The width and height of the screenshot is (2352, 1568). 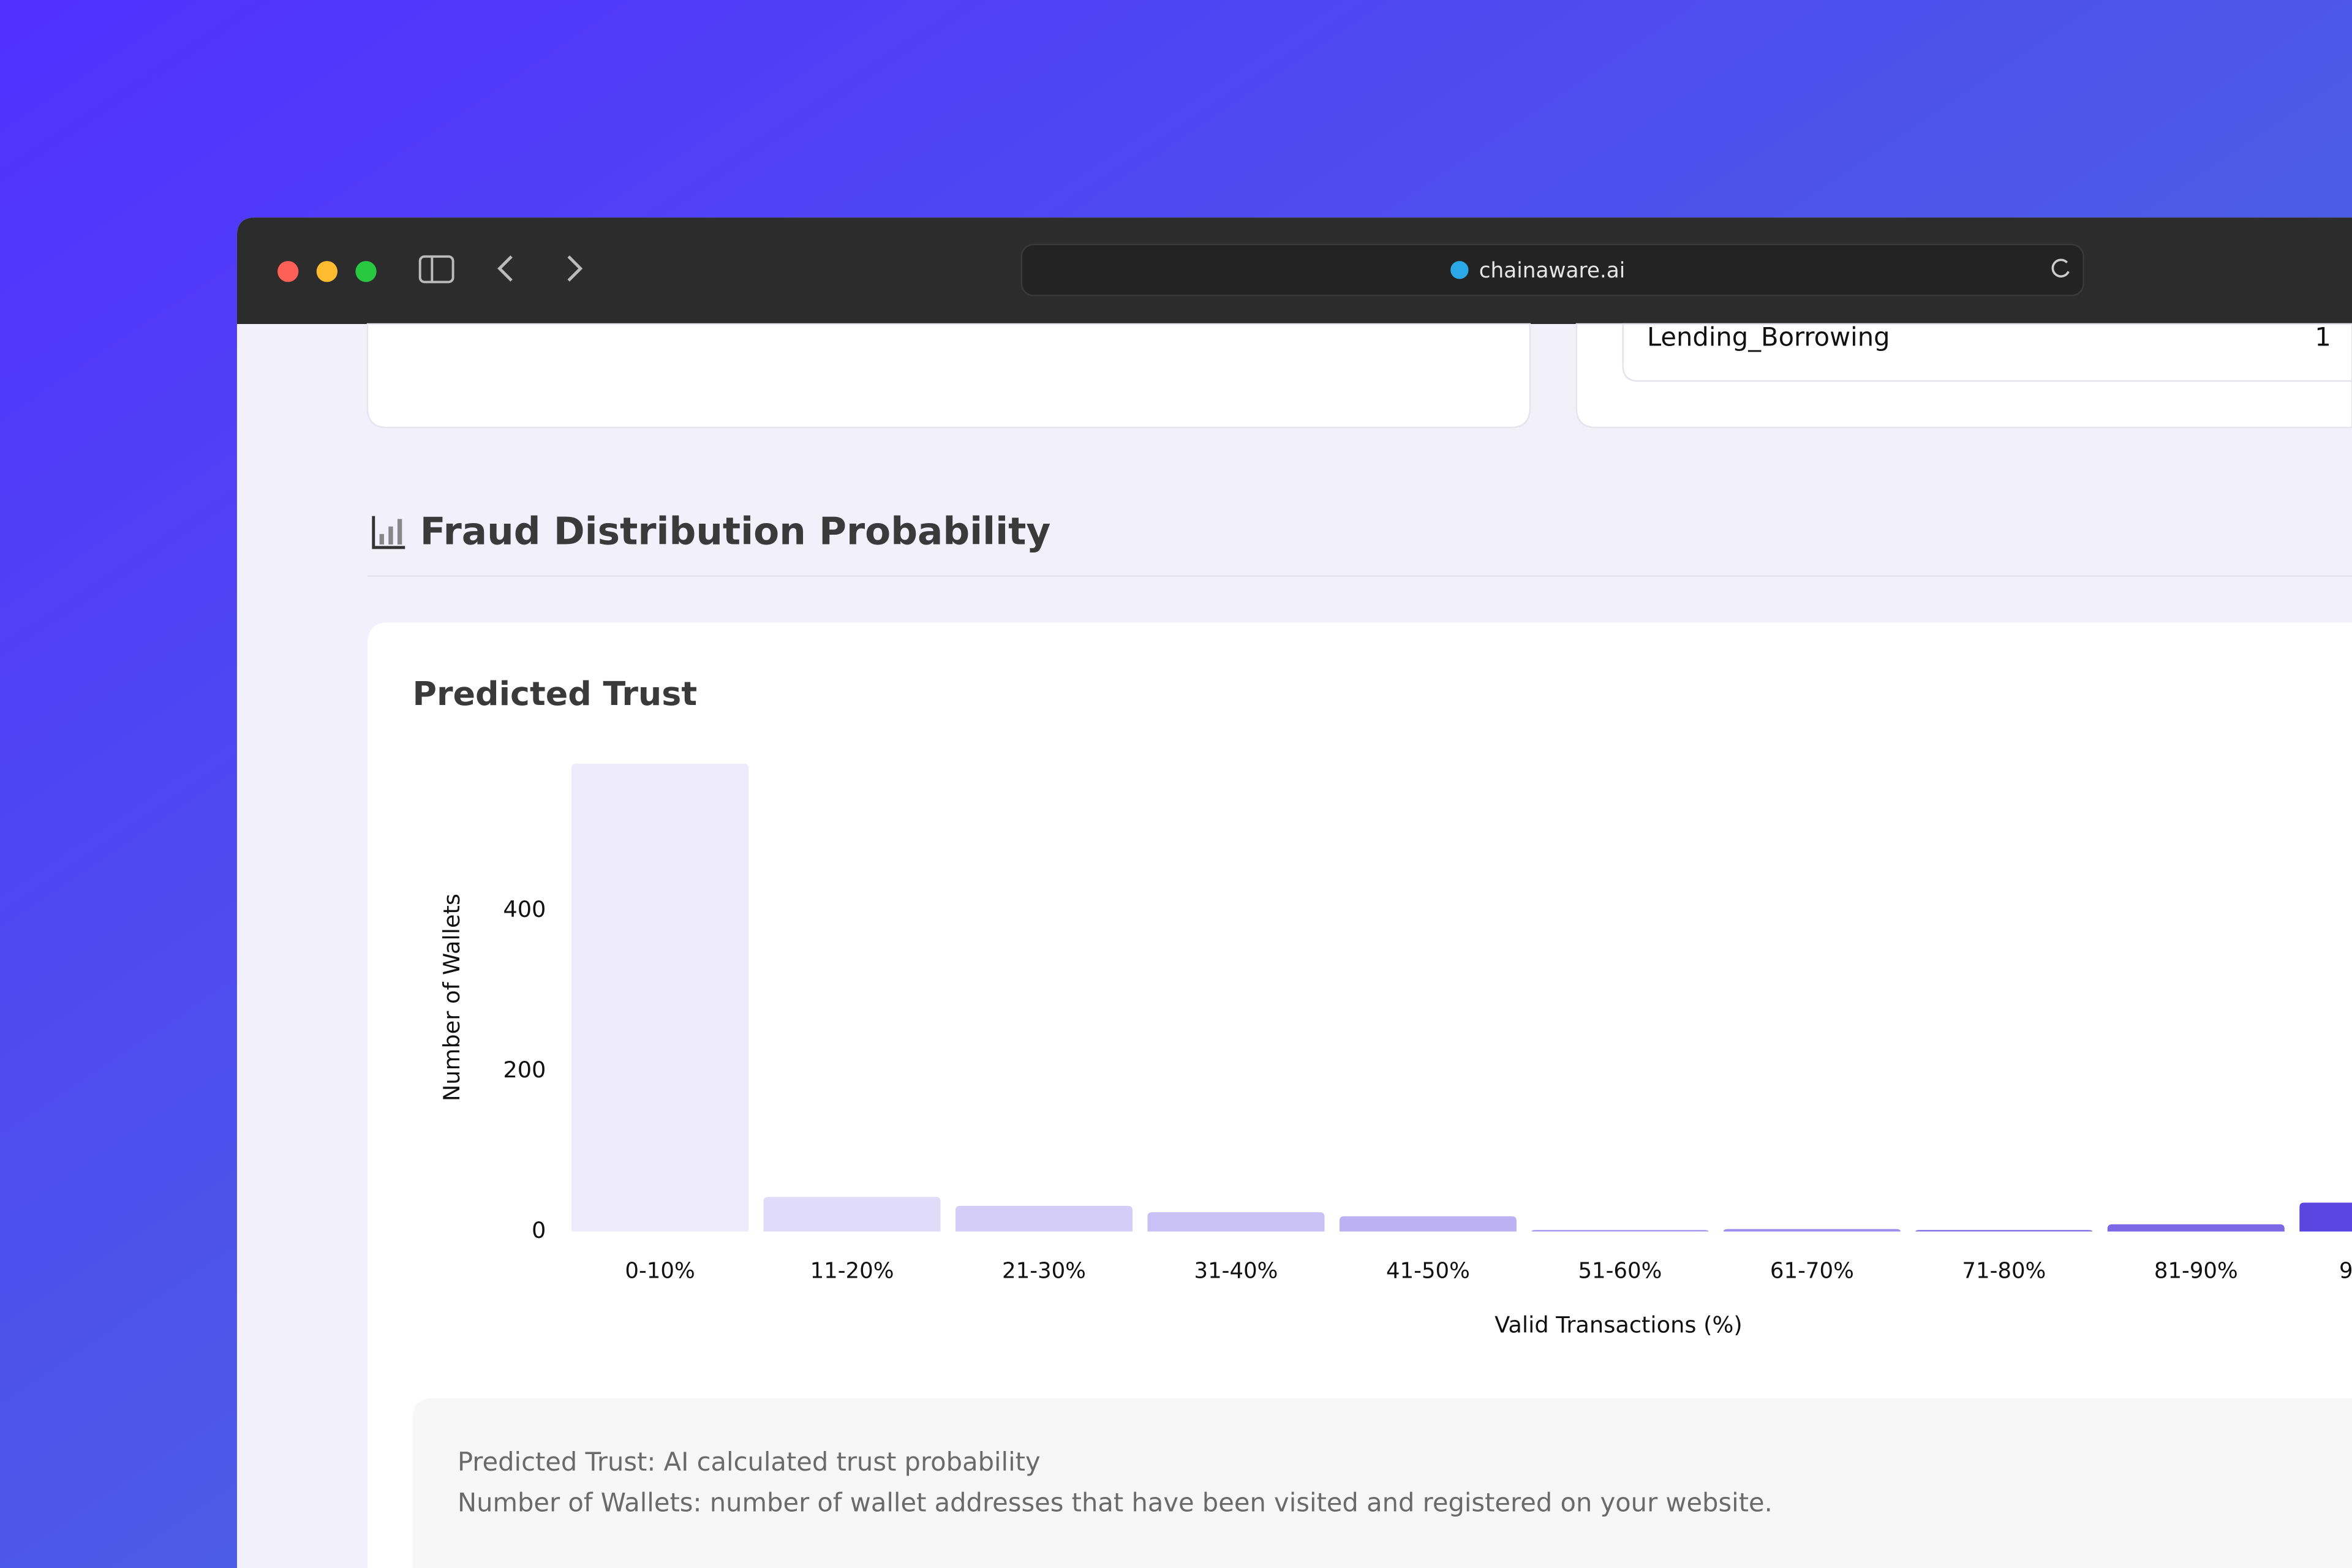 I want to click on notes-box, so click(x=1382, y=1483).